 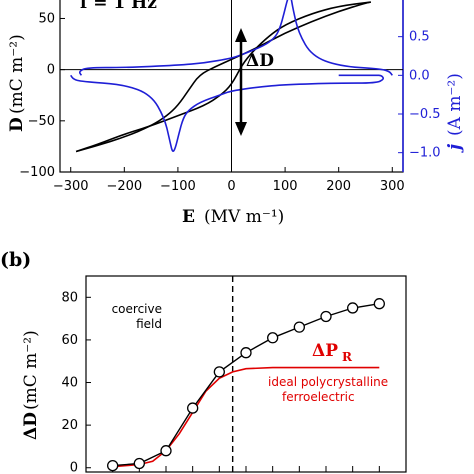 I want to click on panel-b-x-ticks, so click(x=246, y=469).